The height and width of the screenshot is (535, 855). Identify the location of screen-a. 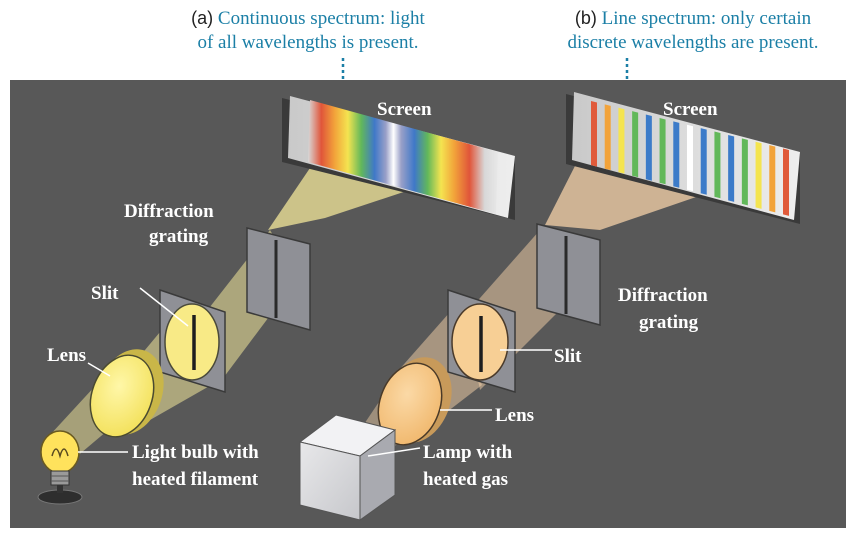
(398, 158).